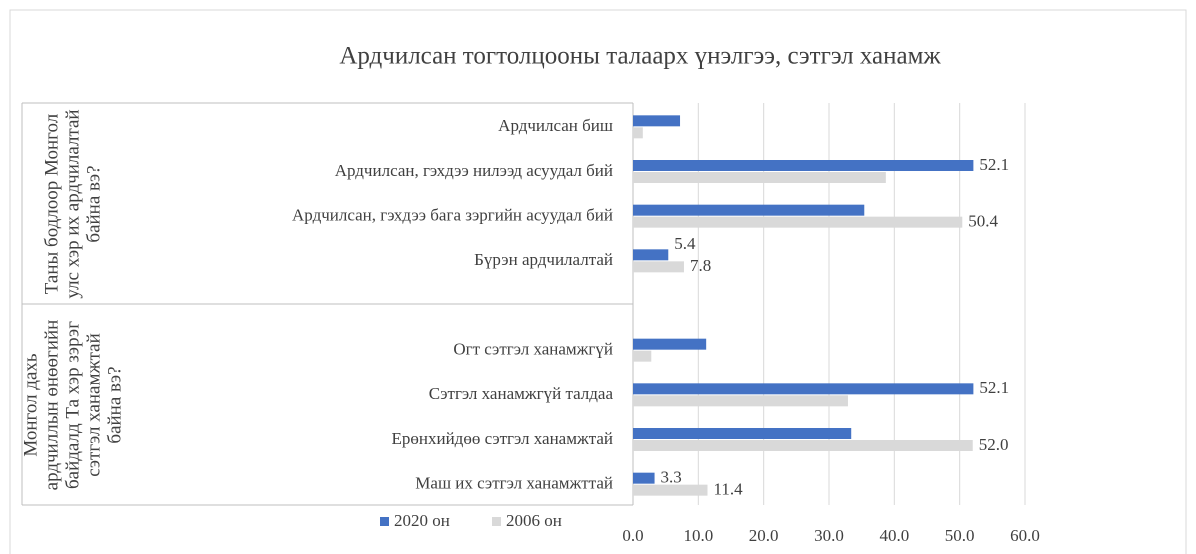 The height and width of the screenshot is (554, 1196). What do you see at coordinates (555, 125) in the screenshot?
I see `category-label: Ардчилсан биш` at bounding box center [555, 125].